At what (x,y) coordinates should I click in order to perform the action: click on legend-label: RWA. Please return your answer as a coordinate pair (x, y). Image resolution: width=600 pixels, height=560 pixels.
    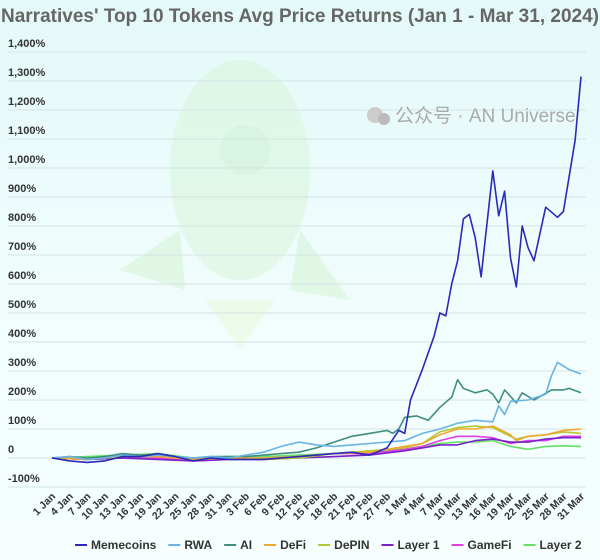
    Looking at the image, I should click on (198, 545).